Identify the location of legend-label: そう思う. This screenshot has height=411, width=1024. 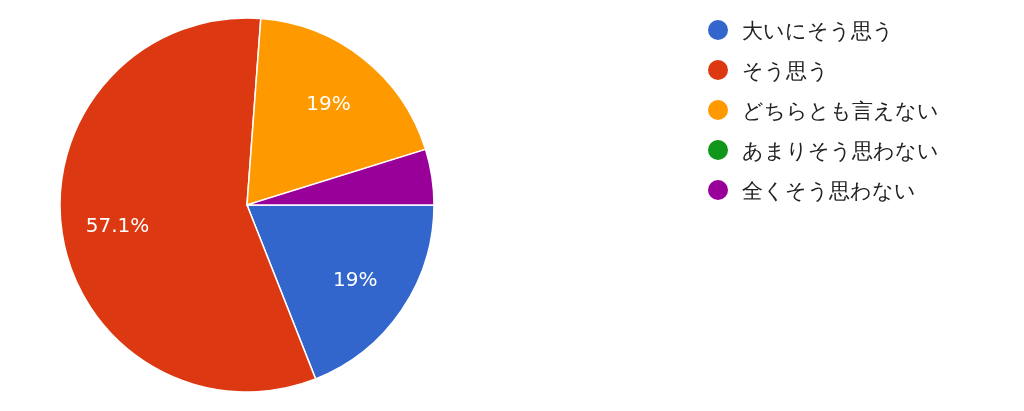
(785, 71).